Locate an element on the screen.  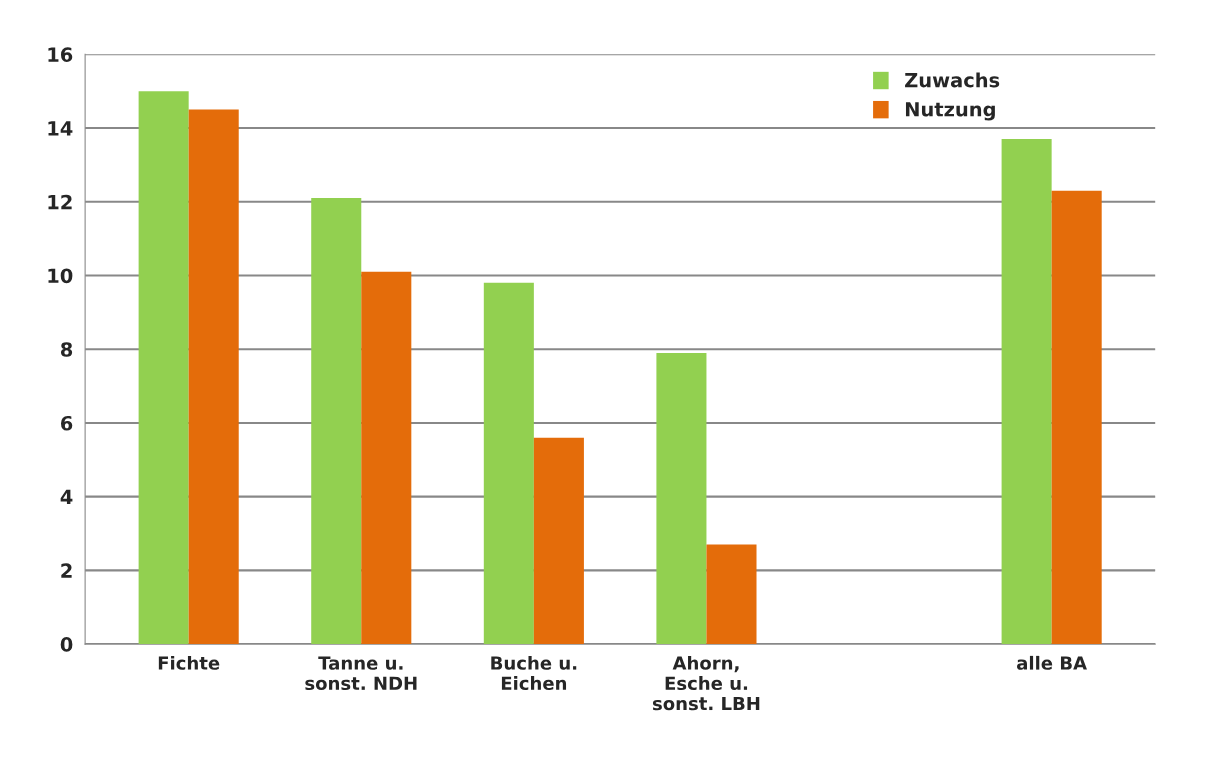
y-tick-label: 8 is located at coordinates (66, 349).